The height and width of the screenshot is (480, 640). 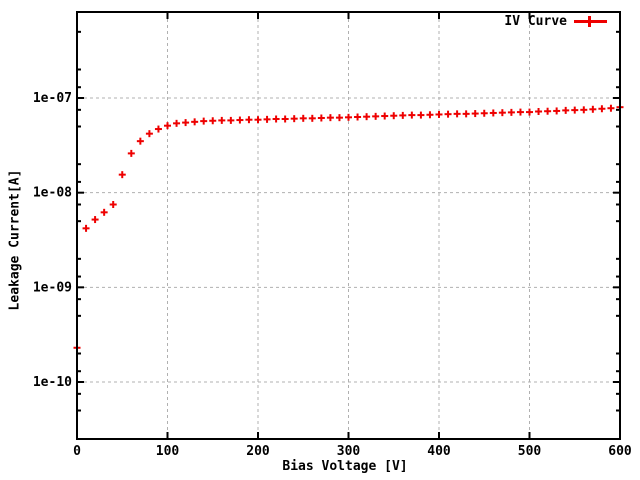 What do you see at coordinates (52, 287) in the screenshot?
I see `y-tick-label: 1e-09` at bounding box center [52, 287].